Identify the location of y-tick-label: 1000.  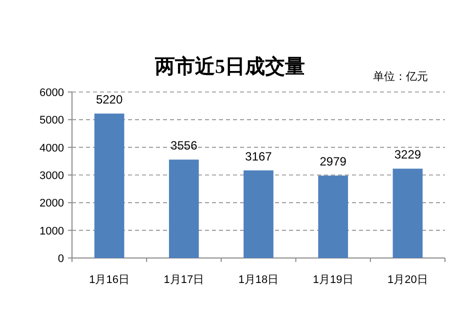
(52, 231).